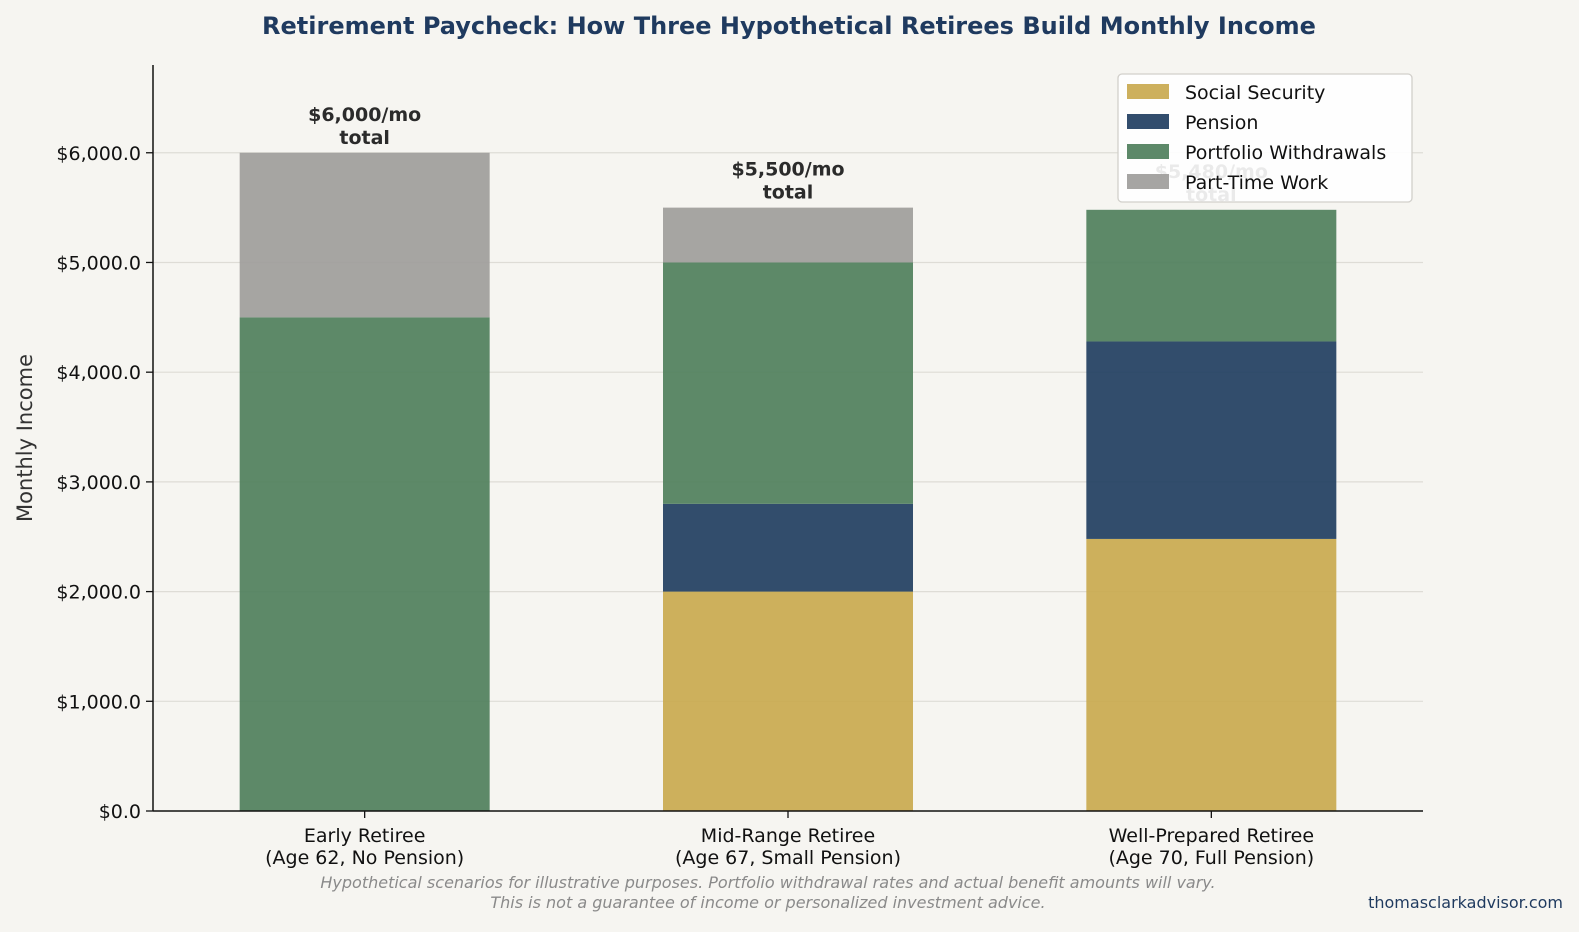 The height and width of the screenshot is (932, 1579). What do you see at coordinates (787, 170) in the screenshot?
I see `total-label: $5,500/mo` at bounding box center [787, 170].